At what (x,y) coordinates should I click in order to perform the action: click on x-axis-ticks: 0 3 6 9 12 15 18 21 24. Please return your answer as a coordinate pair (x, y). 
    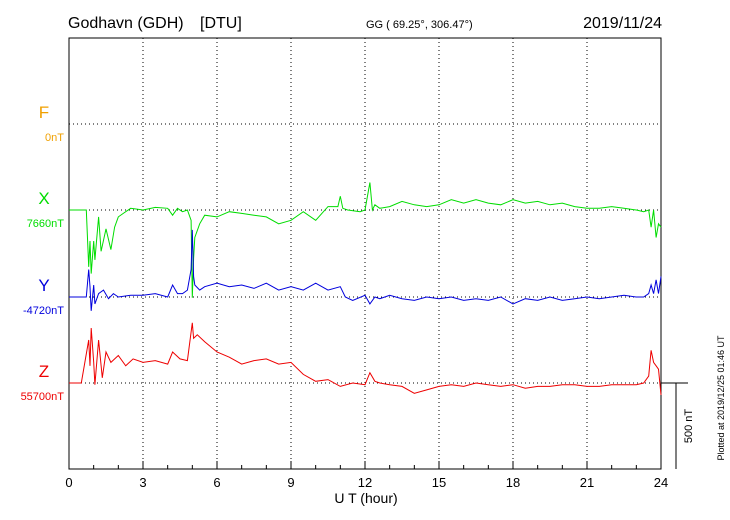
    Looking at the image, I should click on (366, 475).